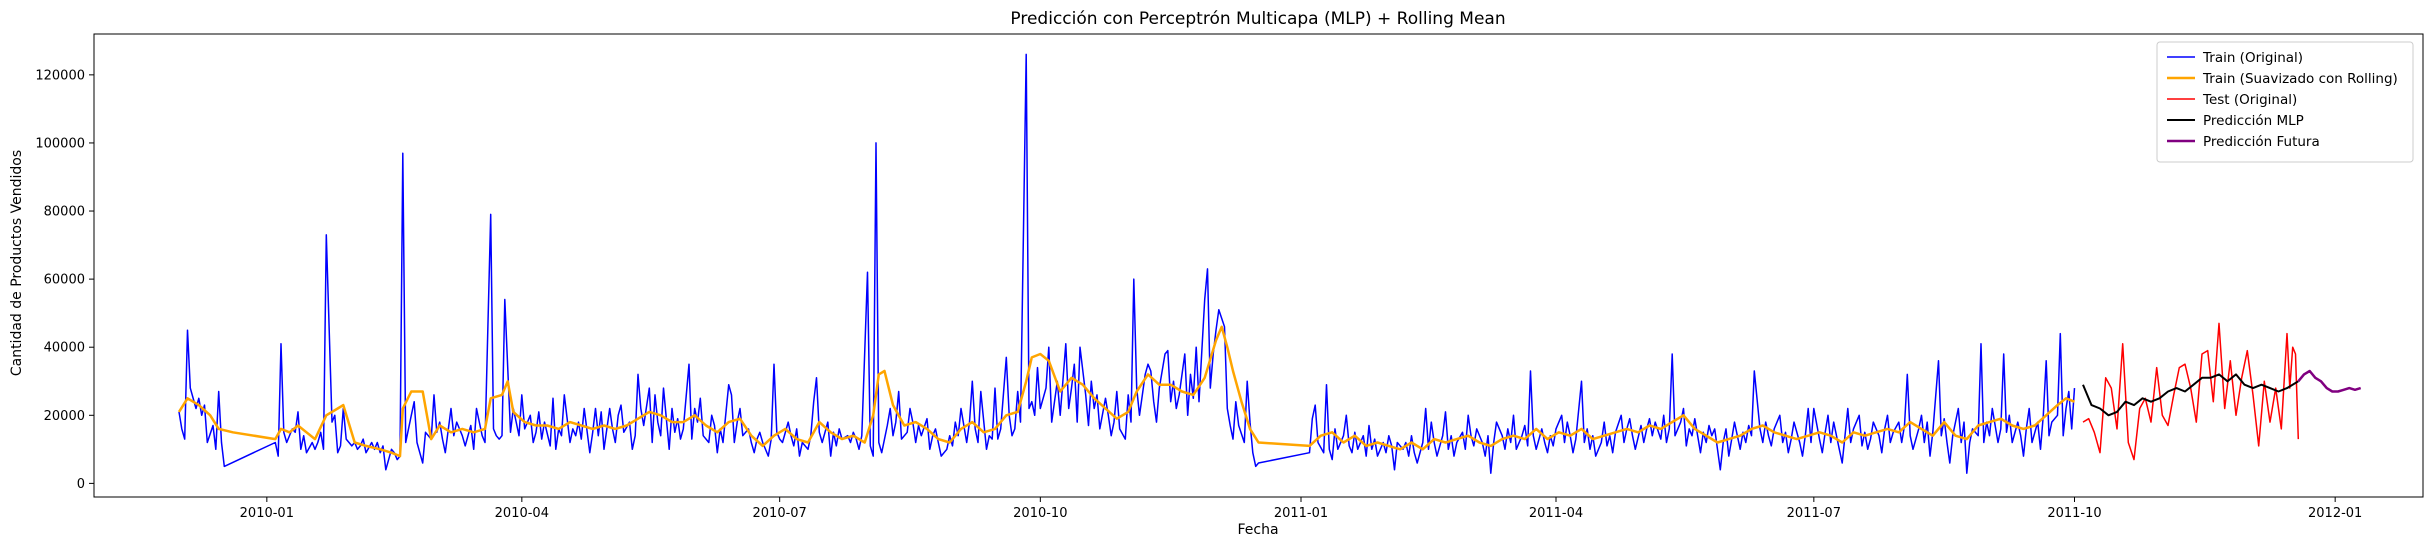 This screenshot has height=548, width=2426. Describe the element at coordinates (2252, 58) in the screenshot. I see `legend-entry-0: Train (Original)` at that location.